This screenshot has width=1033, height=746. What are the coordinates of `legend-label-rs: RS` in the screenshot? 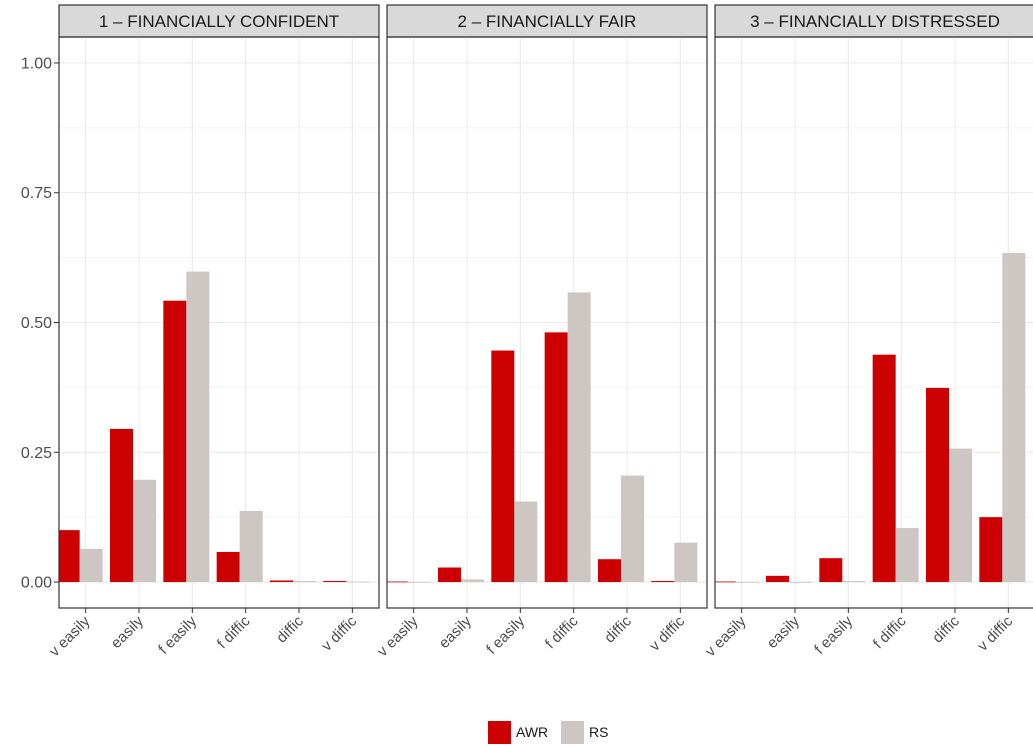 It's located at (598, 732).